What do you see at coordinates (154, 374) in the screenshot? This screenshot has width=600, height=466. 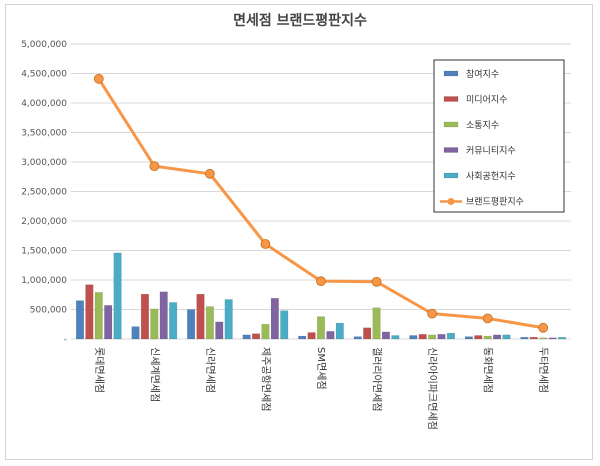 I see `x-tick-label: 신세계면세점` at bounding box center [154, 374].